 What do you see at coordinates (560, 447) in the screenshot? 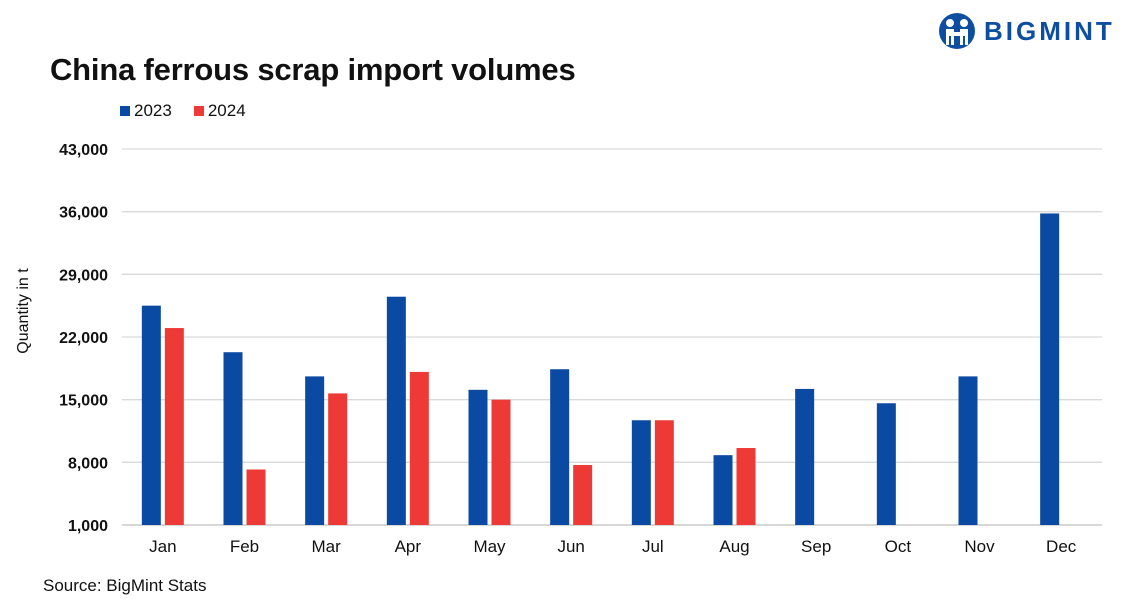
I see `bar-2023-jun` at bounding box center [560, 447].